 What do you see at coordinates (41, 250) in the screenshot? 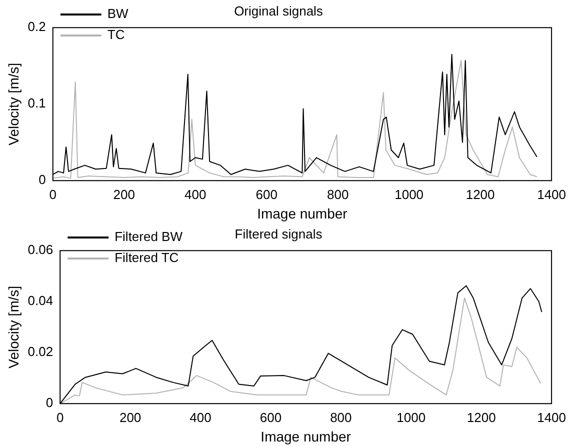
I see `y-tick-label: 0.06` at bounding box center [41, 250].